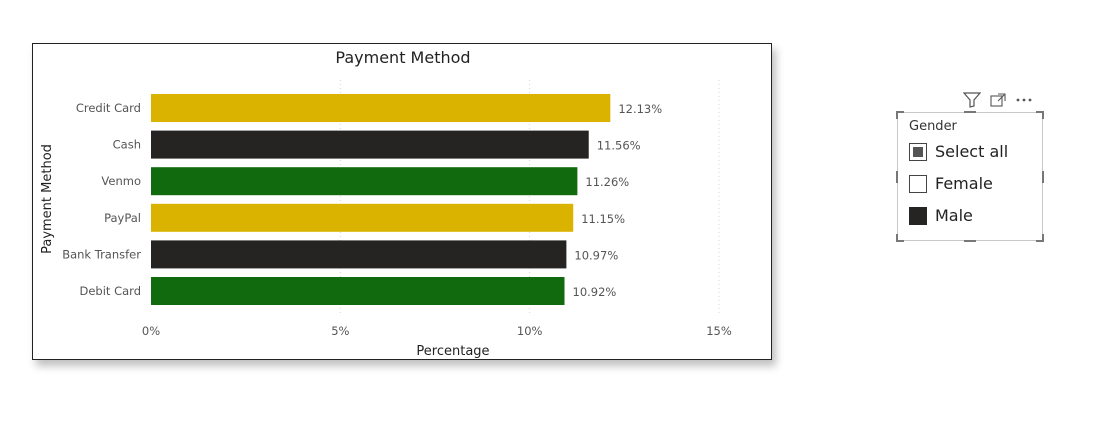 Image resolution: width=1106 pixels, height=427 pixels. Describe the element at coordinates (111, 291) in the screenshot. I see `category-label: Debit Card` at that location.